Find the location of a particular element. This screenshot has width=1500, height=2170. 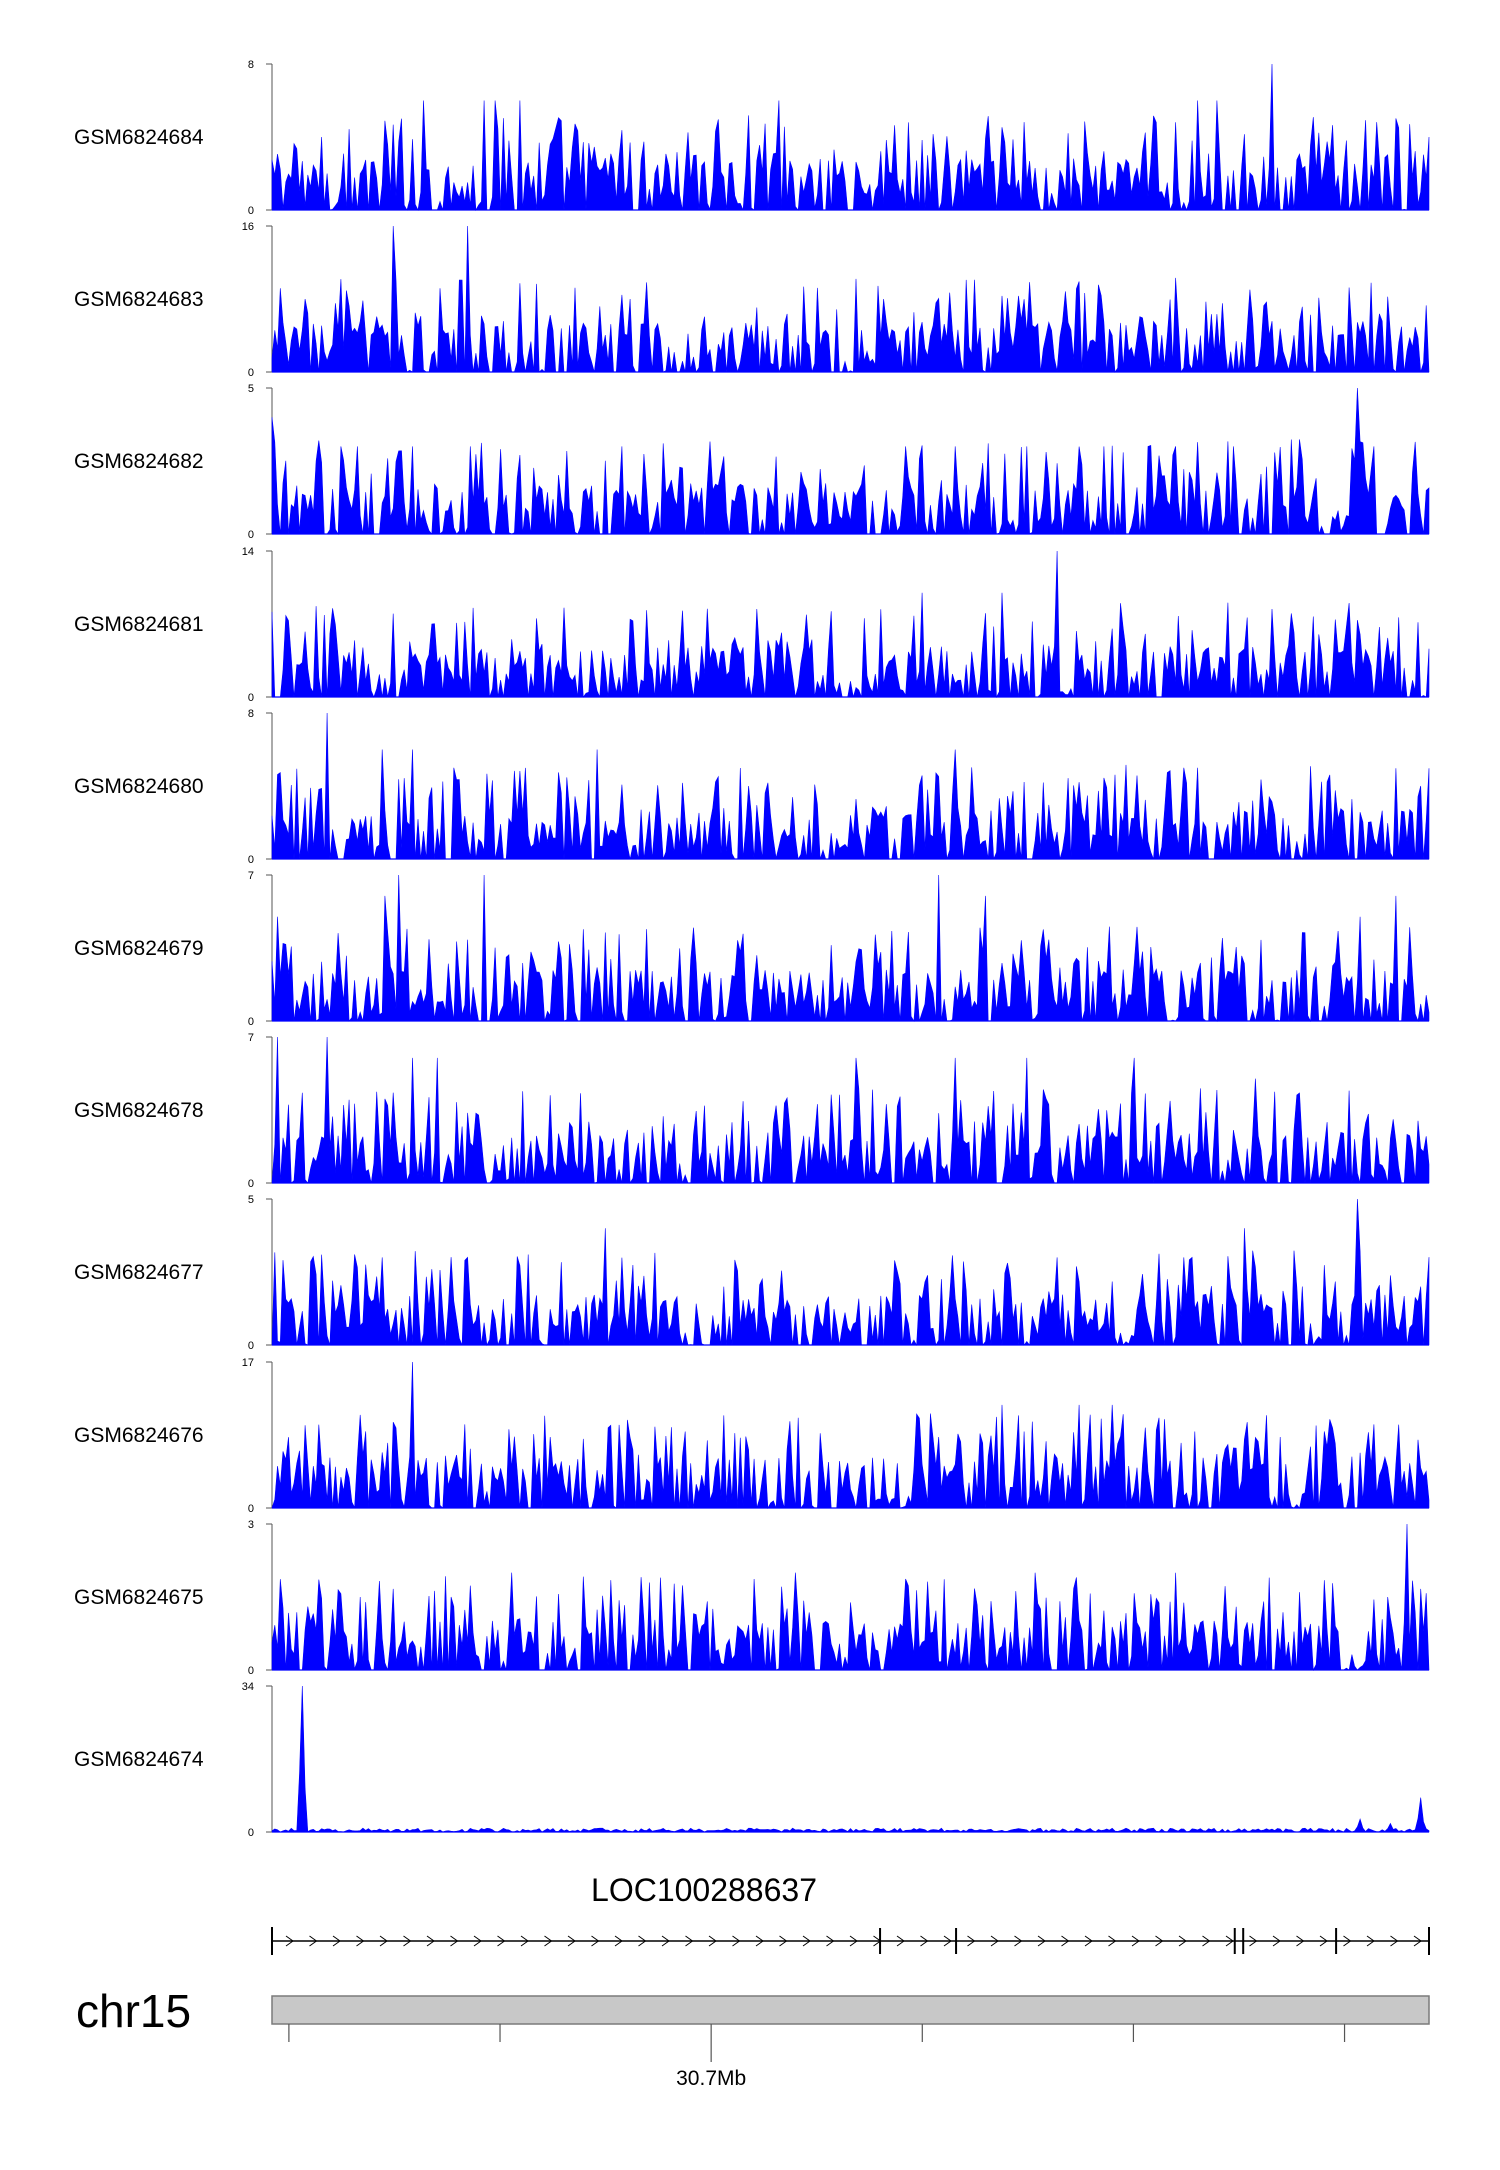

track-GSM6824681: GSM6824681 14 0 is located at coordinates (752, 625).